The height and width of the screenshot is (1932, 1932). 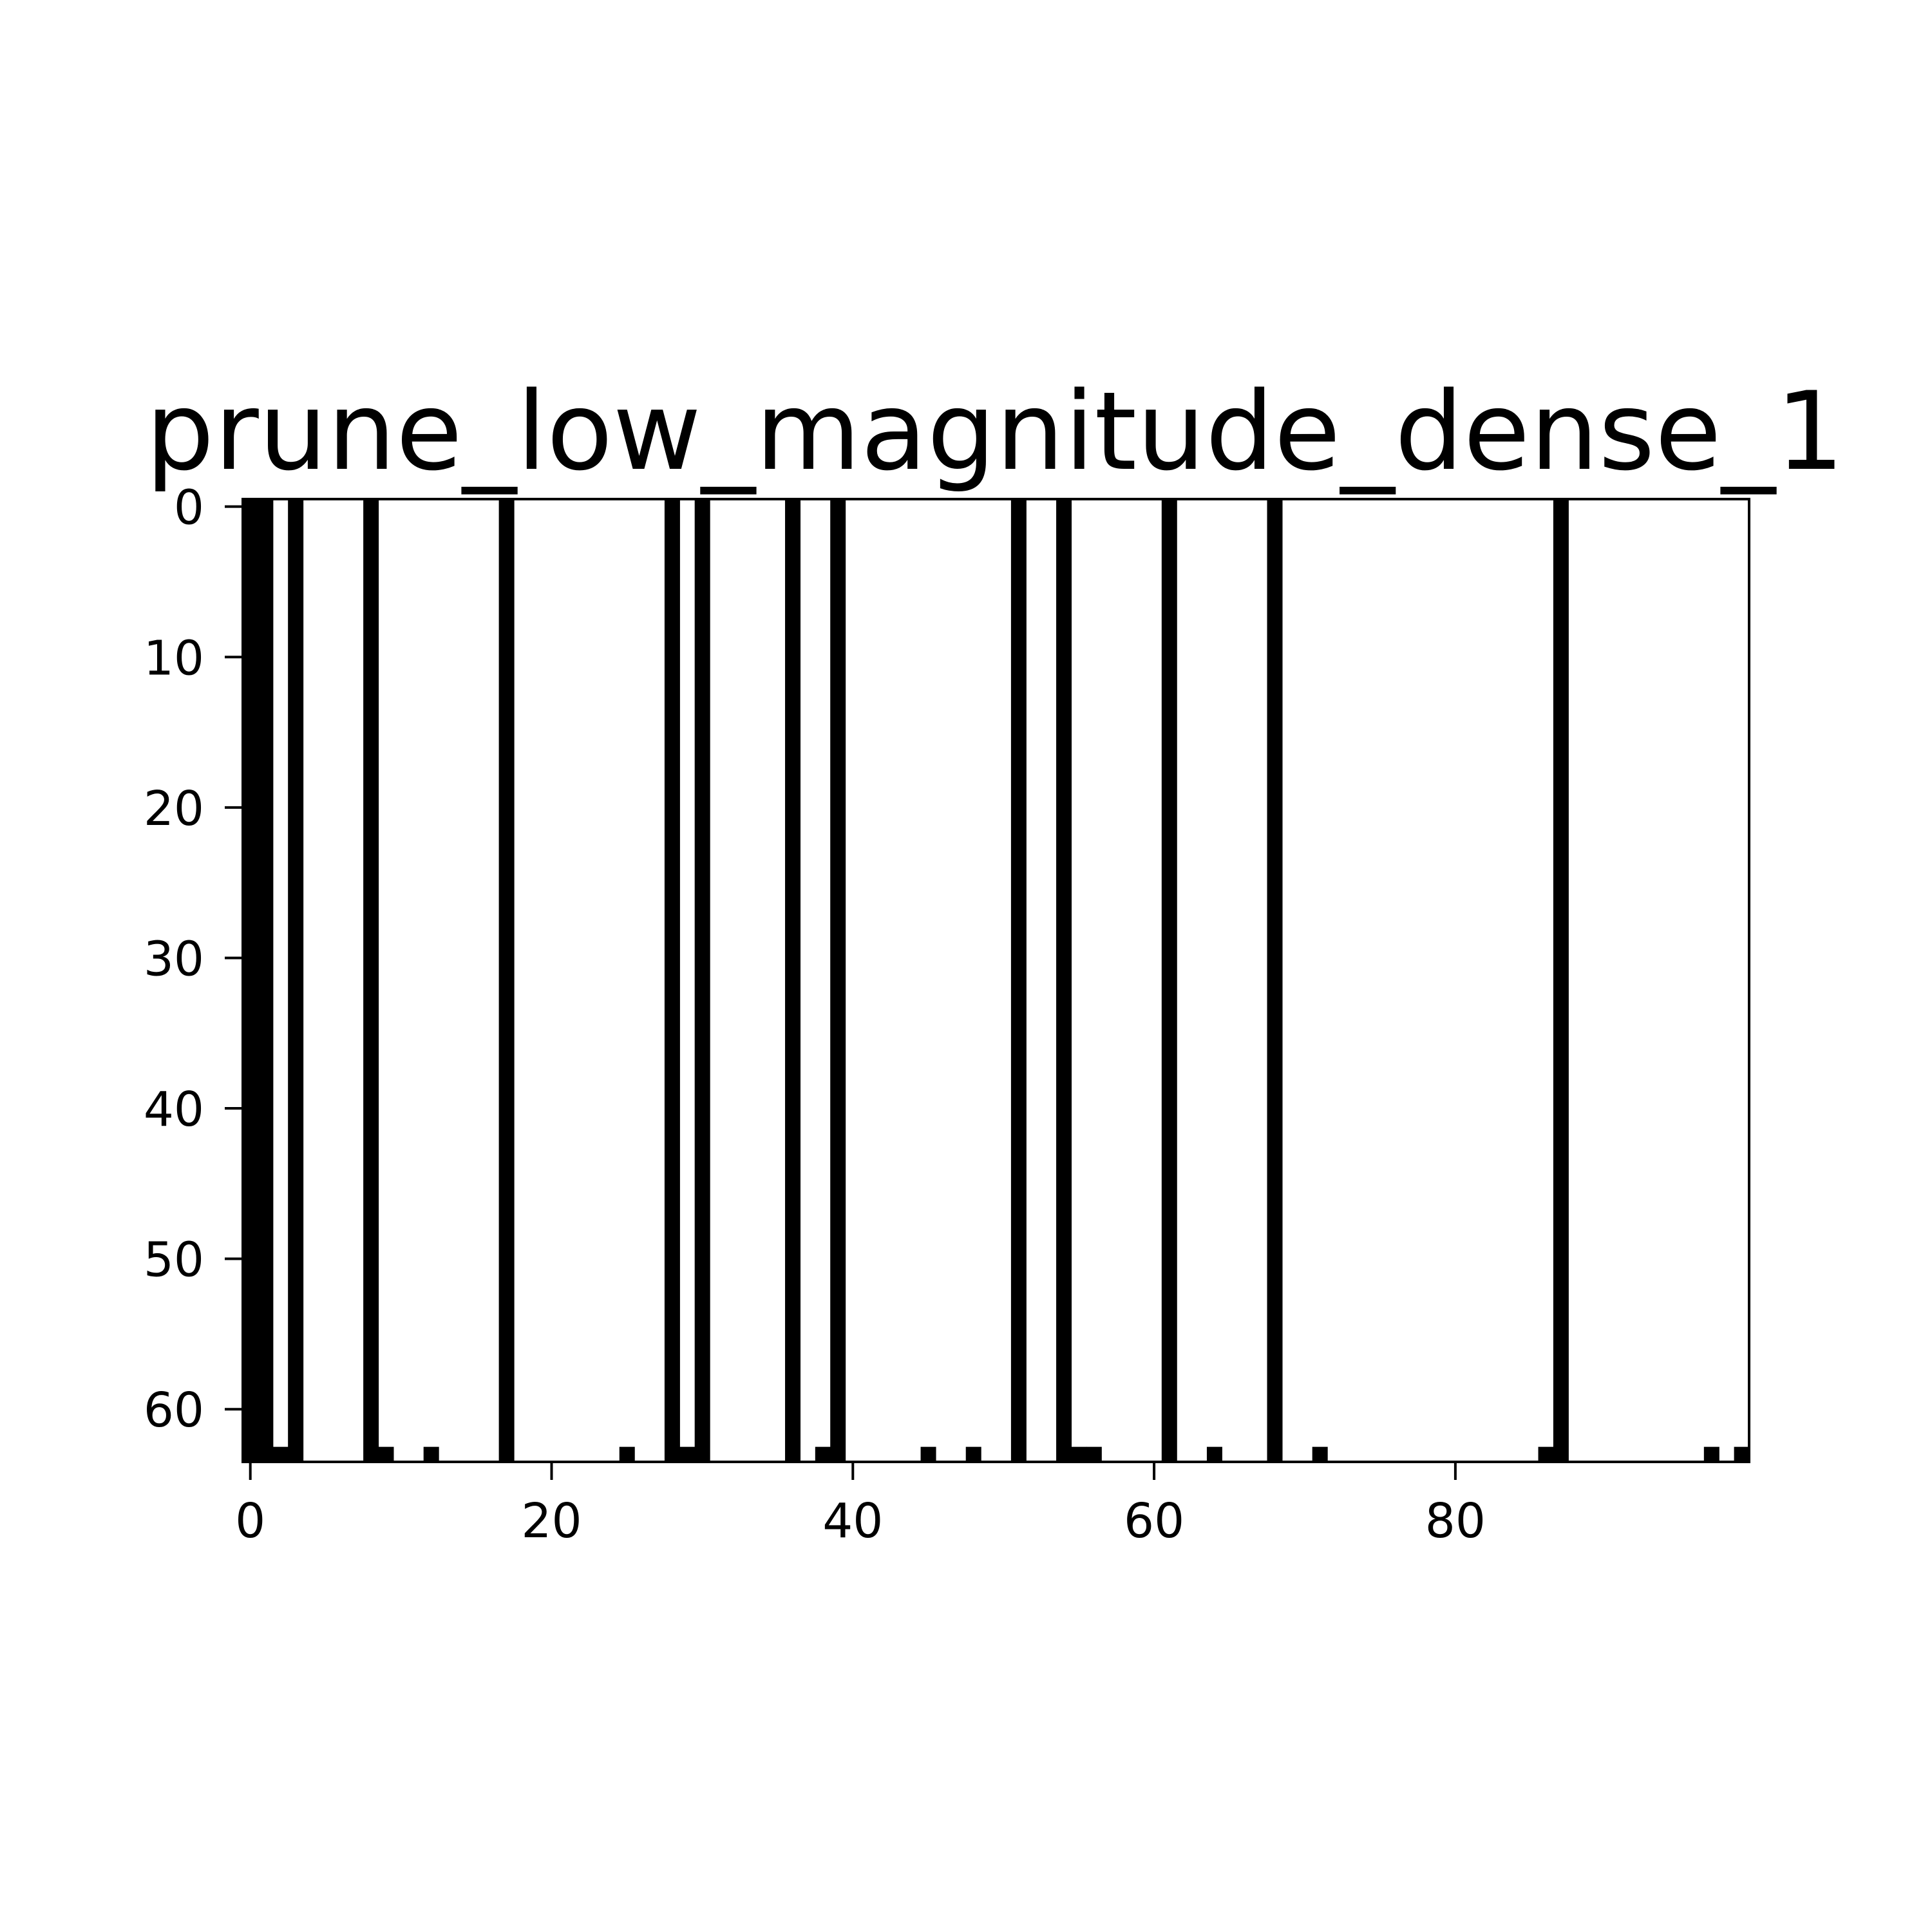 I want to click on chart-title: prune_low_magnitude_dense_1, so click(x=995, y=431).